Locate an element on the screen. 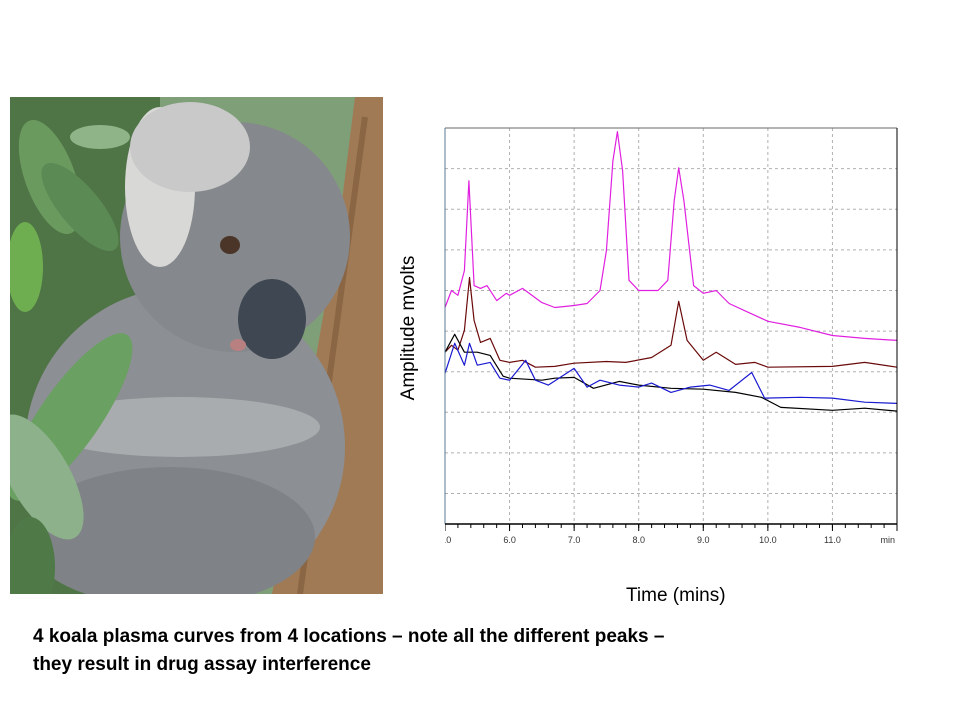  x-tick-label: 8.0 is located at coordinates (638, 540).